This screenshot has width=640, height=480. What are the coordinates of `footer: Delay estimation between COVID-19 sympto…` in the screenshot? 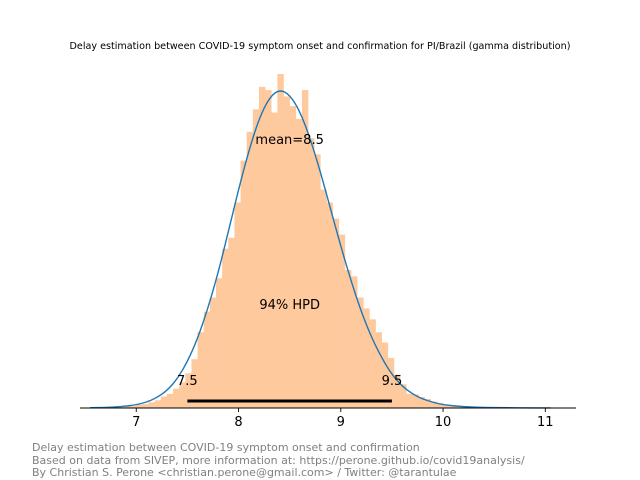 It's located at (278, 460).